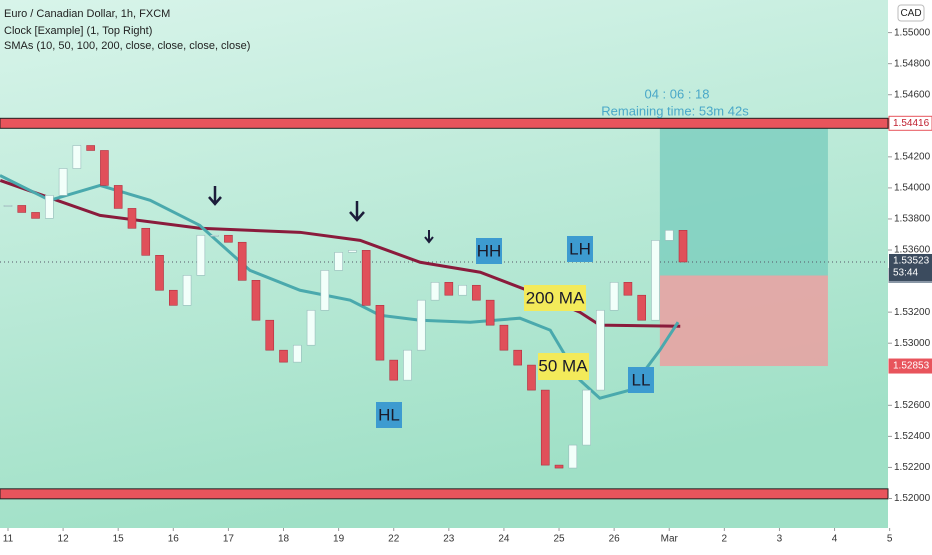 The height and width of the screenshot is (555, 932). Describe the element at coordinates (912, 219) in the screenshot. I see `y-tick-label: 1.53800` at that location.